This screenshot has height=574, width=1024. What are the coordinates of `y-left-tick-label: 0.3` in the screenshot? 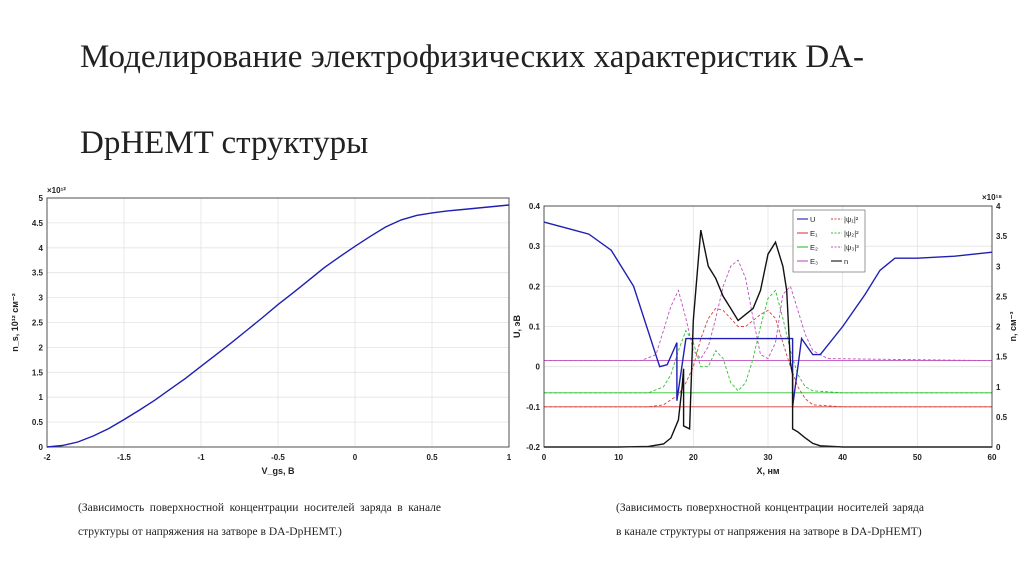 It's located at (535, 246).